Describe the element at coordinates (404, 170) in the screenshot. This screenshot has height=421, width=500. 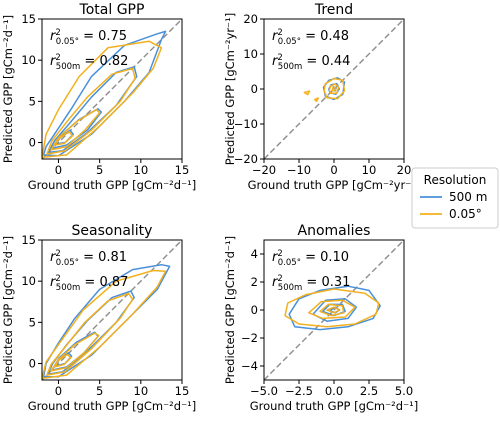
I see `x-tick-label: 20` at that location.